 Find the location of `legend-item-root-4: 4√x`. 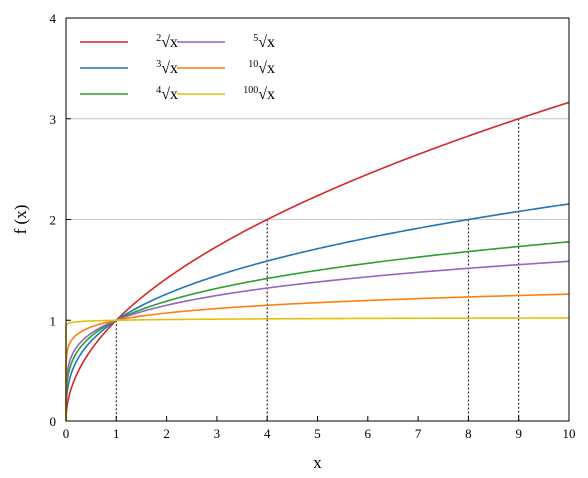

legend-item-root-4: 4√x is located at coordinates (129, 94).